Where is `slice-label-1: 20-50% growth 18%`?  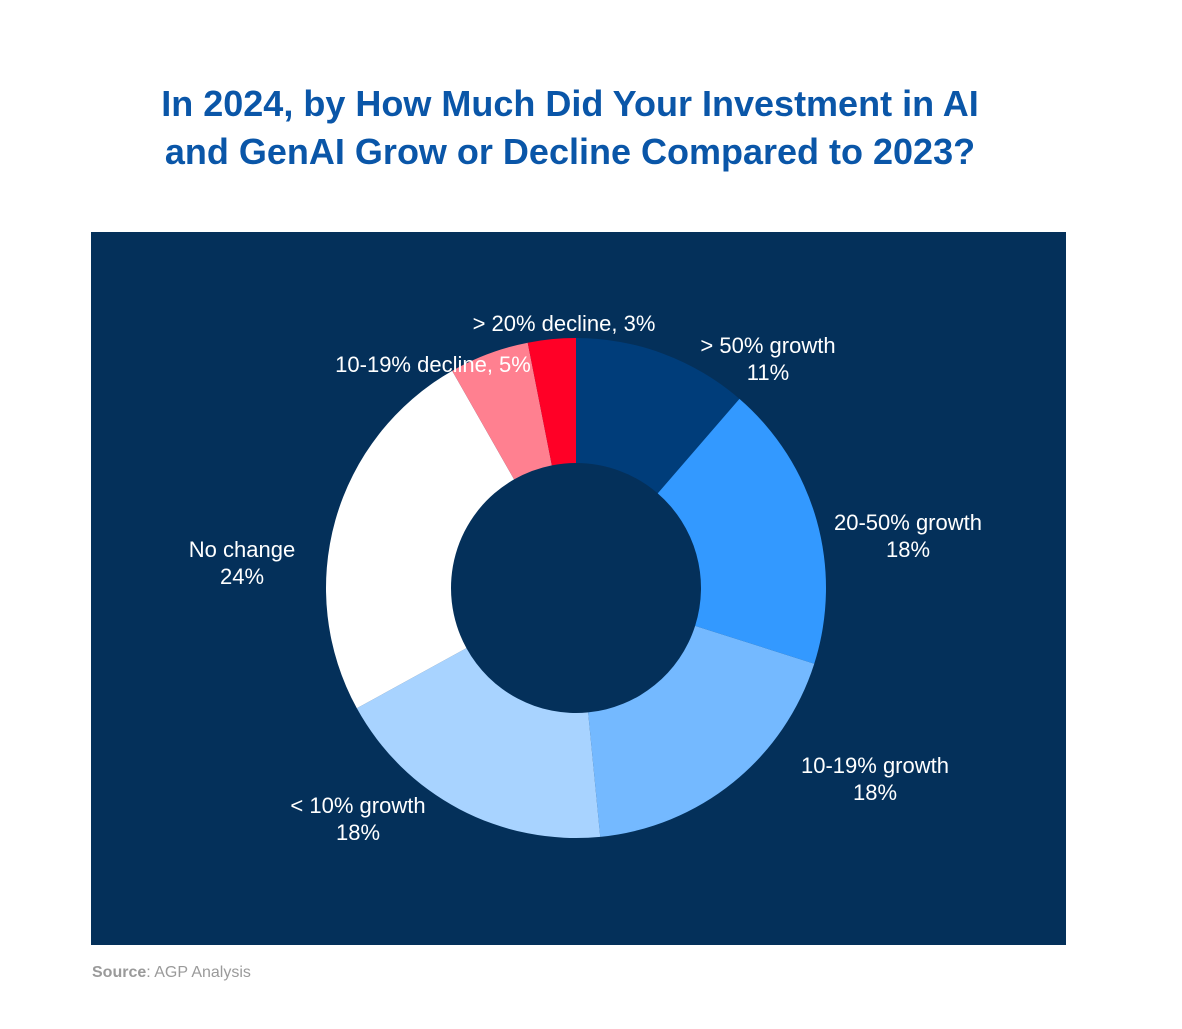 slice-label-1: 20-50% growth 18% is located at coordinates (908, 536).